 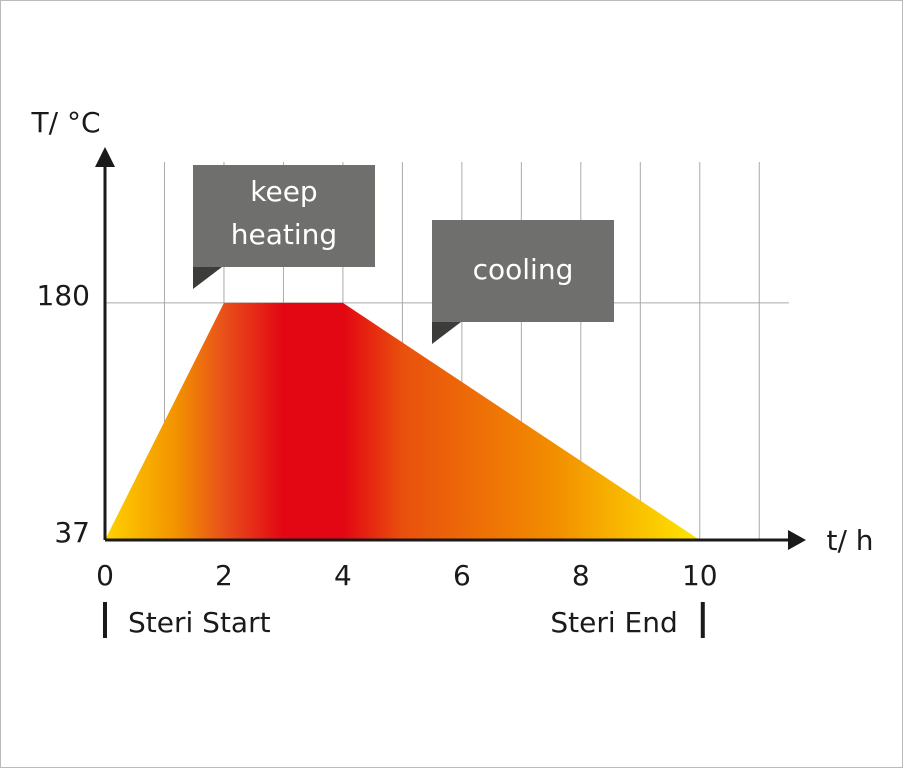 What do you see at coordinates (63, 295) in the screenshot?
I see `y-tick-label: 180` at bounding box center [63, 295].